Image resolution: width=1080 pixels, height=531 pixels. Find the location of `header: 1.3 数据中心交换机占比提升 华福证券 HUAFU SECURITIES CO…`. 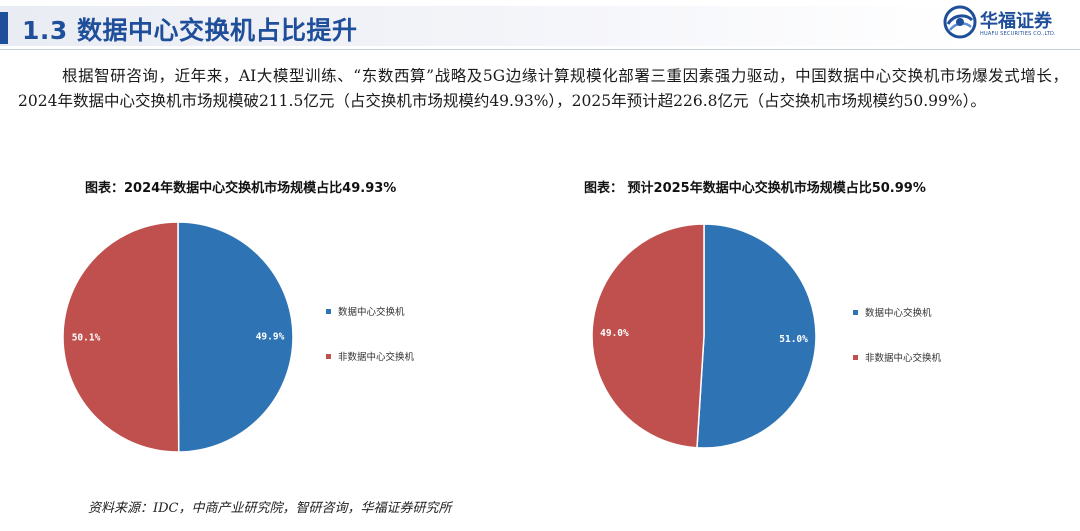

header: 1.3 数据中心交换机占比提升 华福证券 HUAFU SECURITIES CO… is located at coordinates (540, 25).